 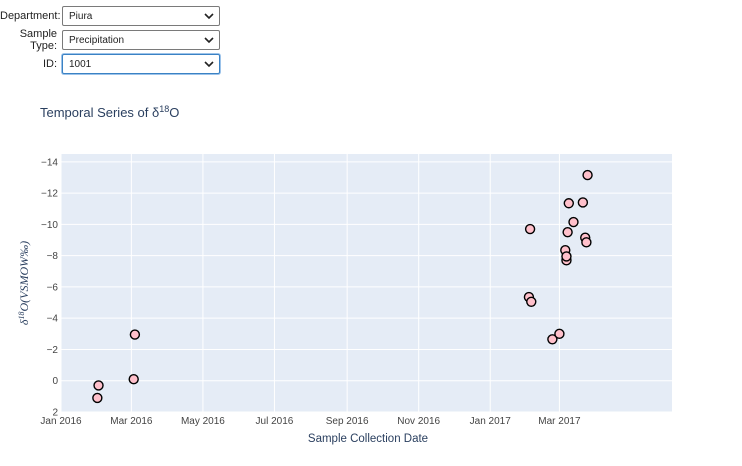 What do you see at coordinates (368, 439) in the screenshot?
I see `x-axis-title: Sample Collection Date` at bounding box center [368, 439].